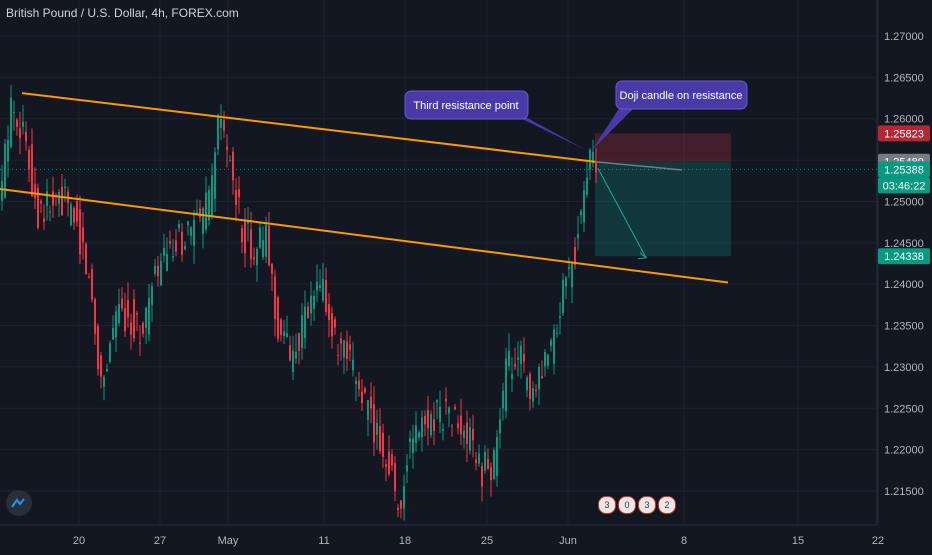 This screenshot has width=932, height=555. What do you see at coordinates (568, 541) in the screenshot?
I see `x-tick-label: Jun` at bounding box center [568, 541].